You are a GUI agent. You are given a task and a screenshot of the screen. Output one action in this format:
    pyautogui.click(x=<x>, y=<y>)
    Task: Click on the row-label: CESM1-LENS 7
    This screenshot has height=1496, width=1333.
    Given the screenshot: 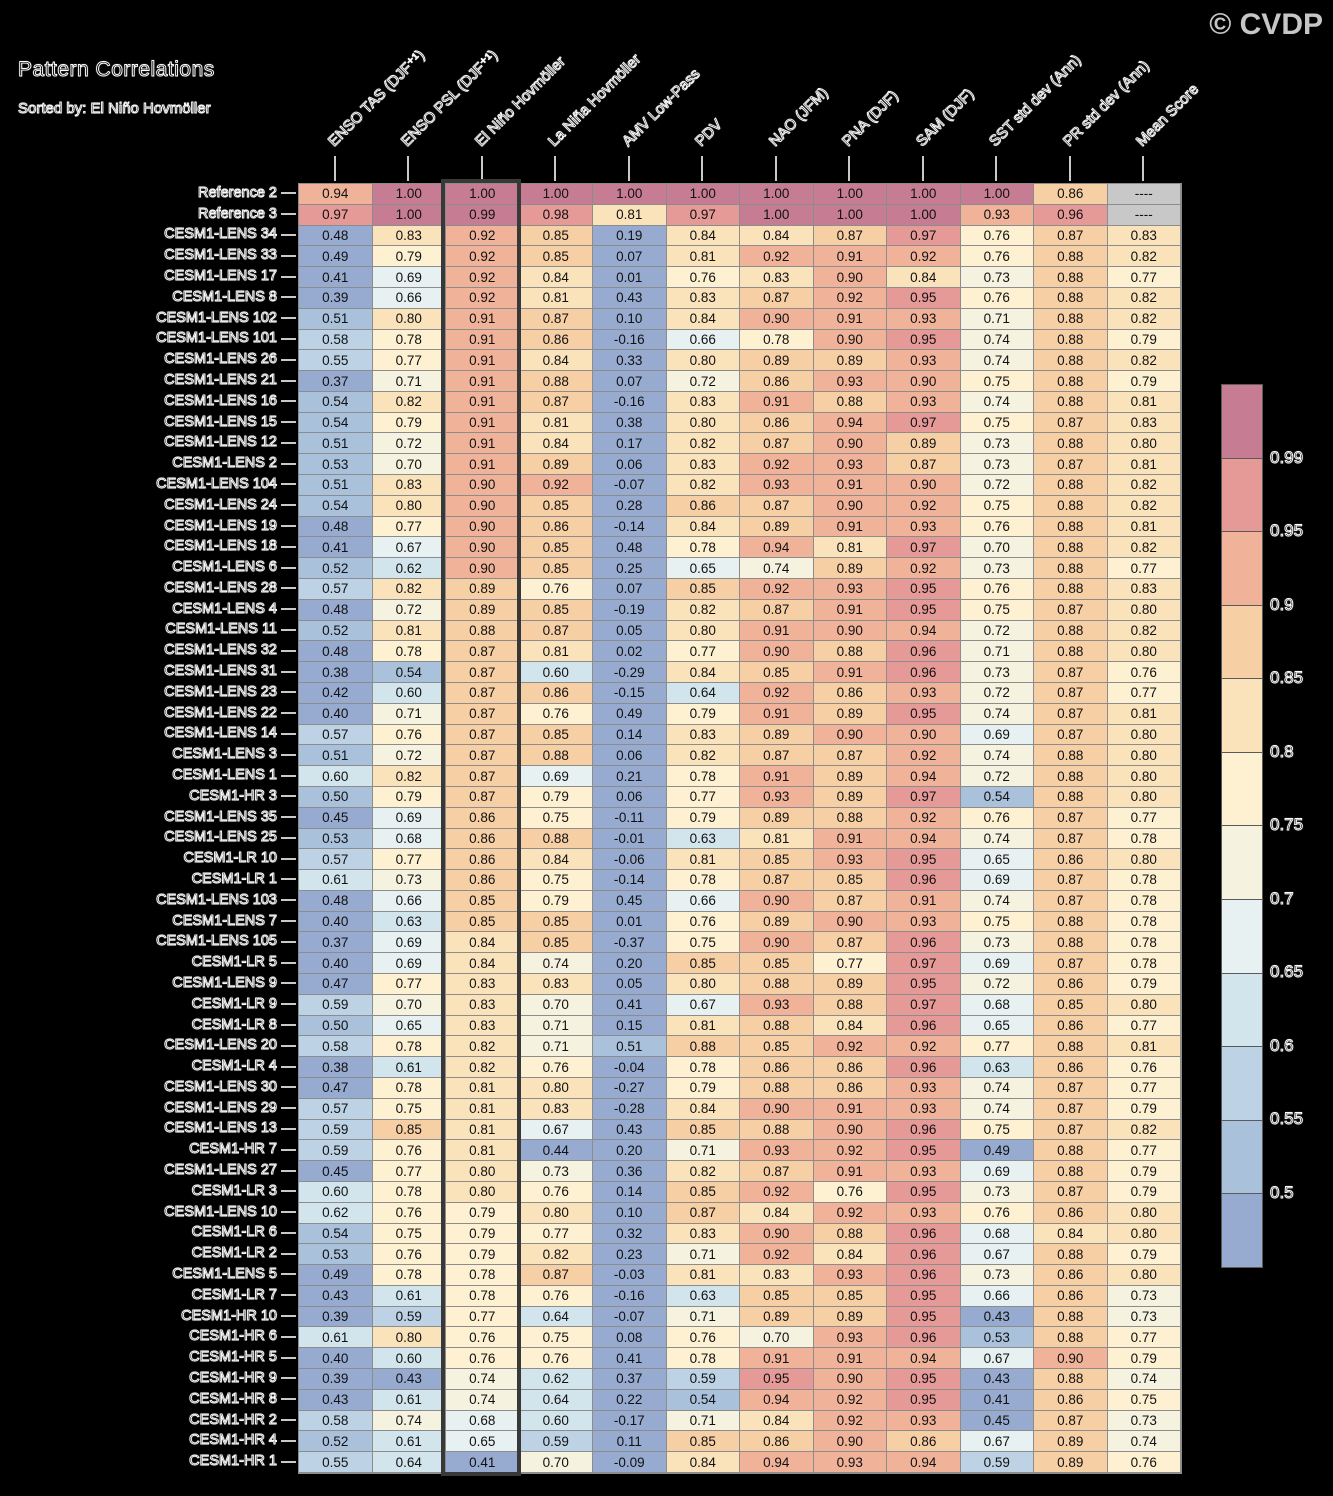 What is the action you would take?
    pyautogui.click(x=225, y=920)
    